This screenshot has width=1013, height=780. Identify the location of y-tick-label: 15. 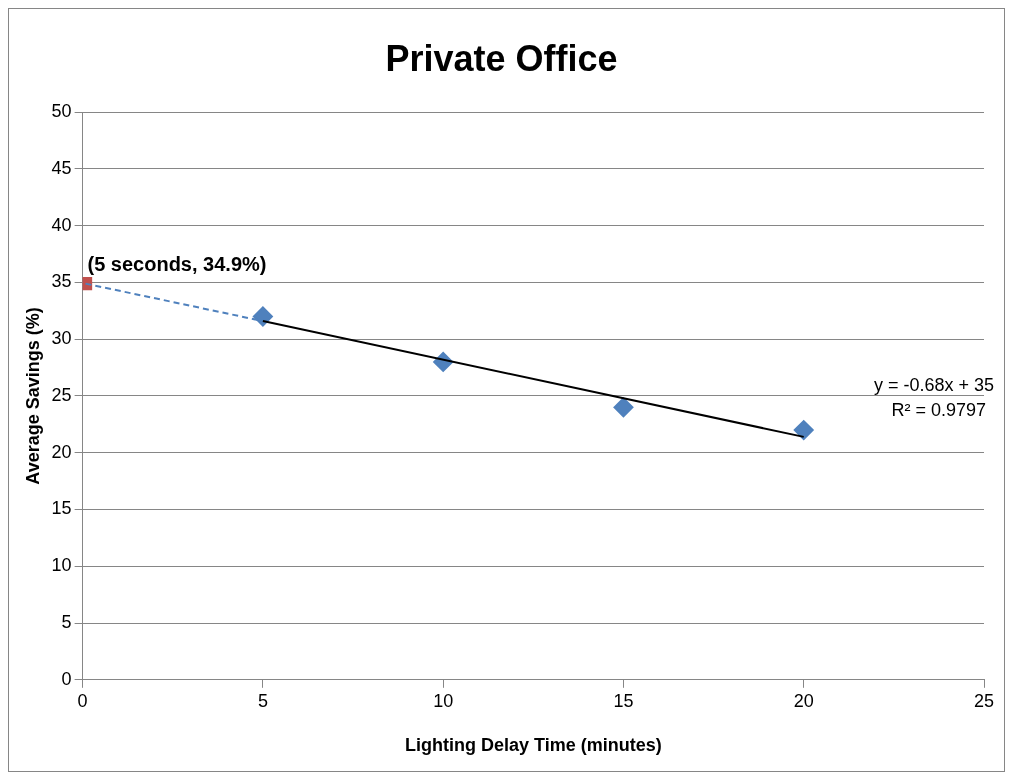
(61, 508).